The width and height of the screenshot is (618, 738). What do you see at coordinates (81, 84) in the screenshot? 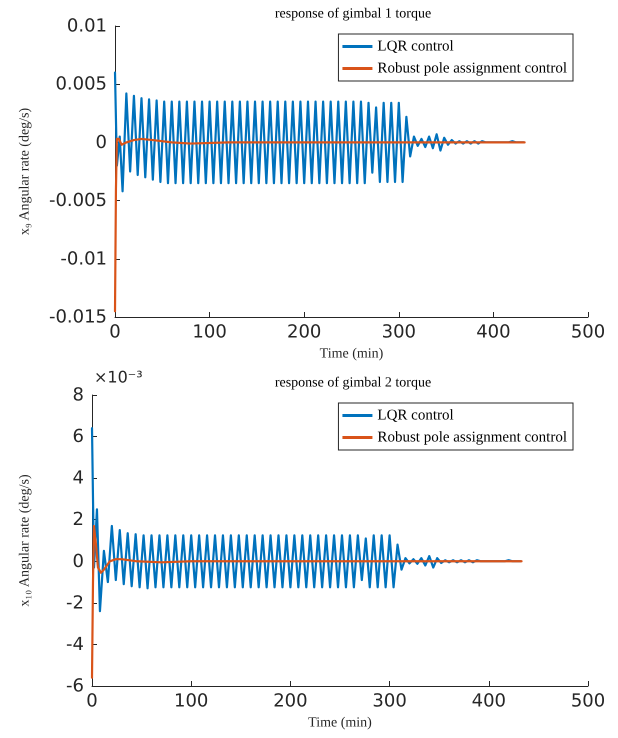
I see `y-tick-label: 0.005` at bounding box center [81, 84].